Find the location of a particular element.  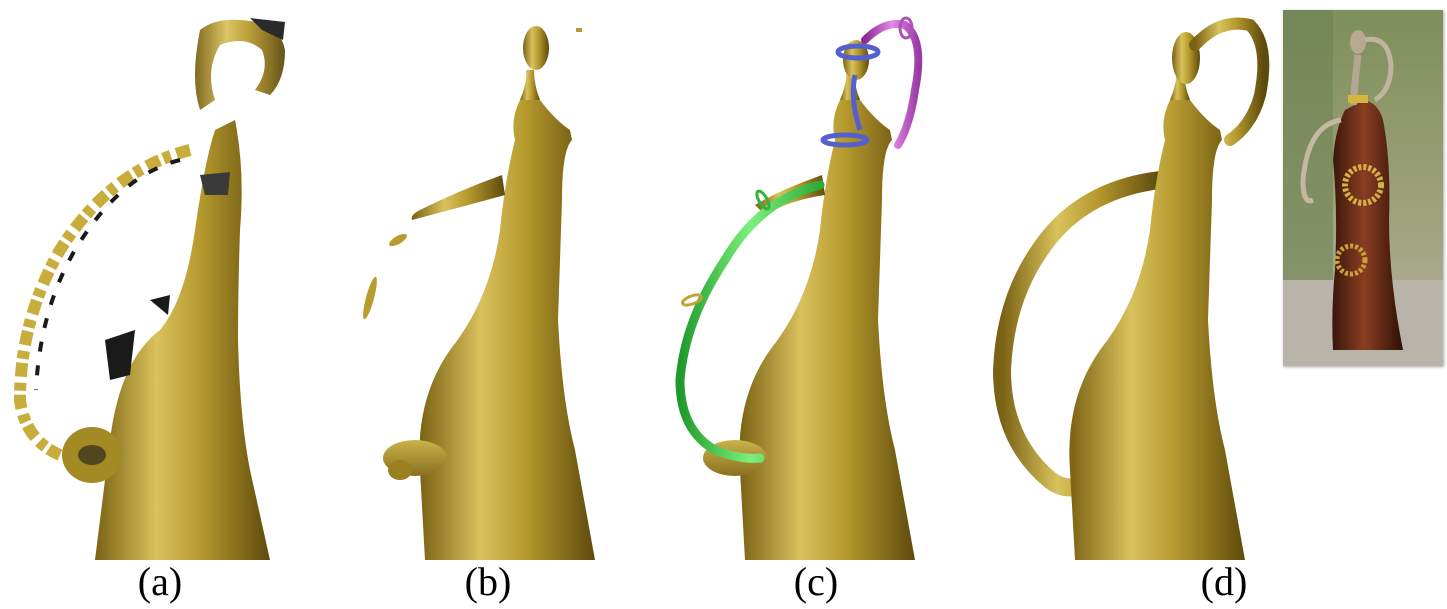

handle-curve-green is located at coordinates (750, 321).